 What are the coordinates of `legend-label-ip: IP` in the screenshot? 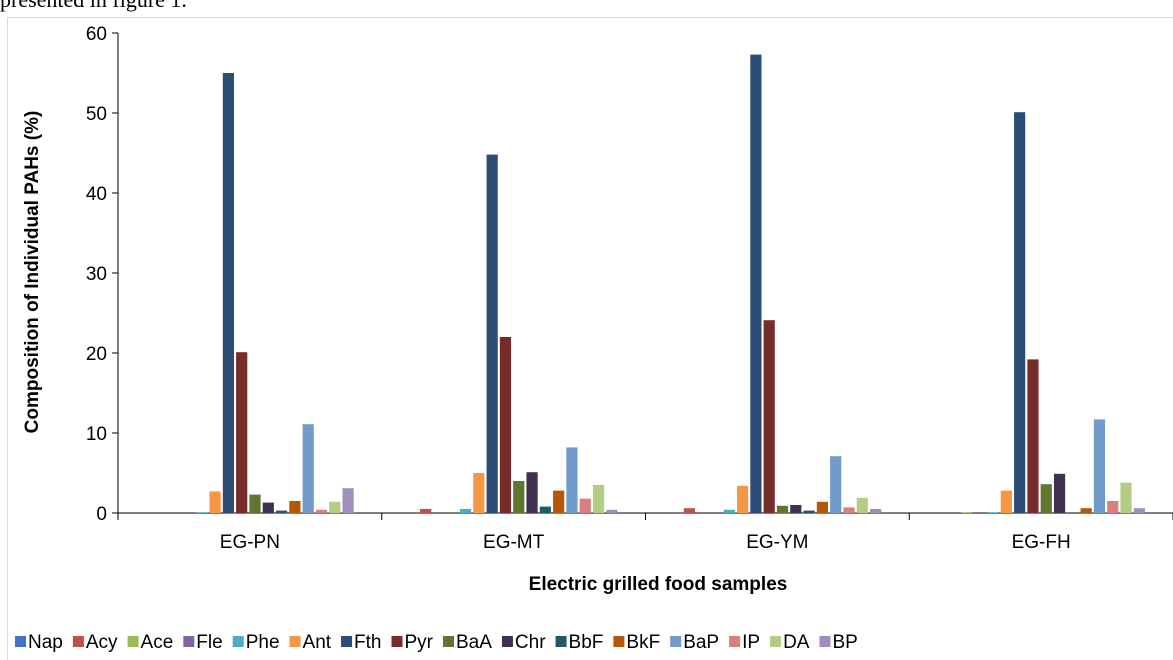 It's located at (751, 642).